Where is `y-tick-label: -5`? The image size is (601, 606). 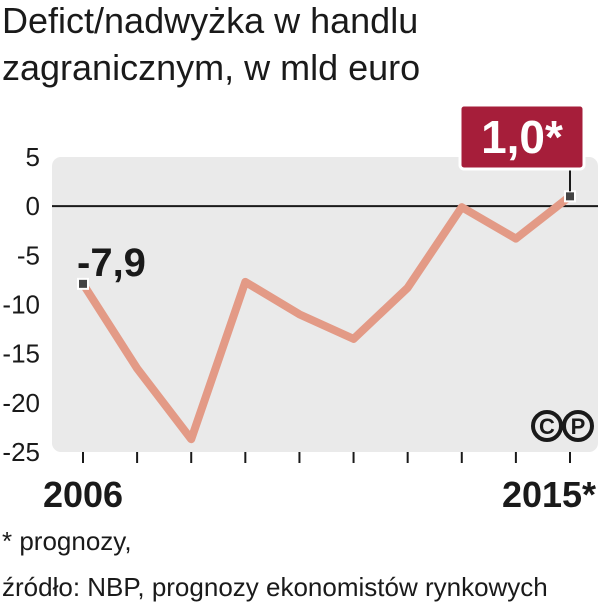
y-tick-label: -5 is located at coordinates (28, 255).